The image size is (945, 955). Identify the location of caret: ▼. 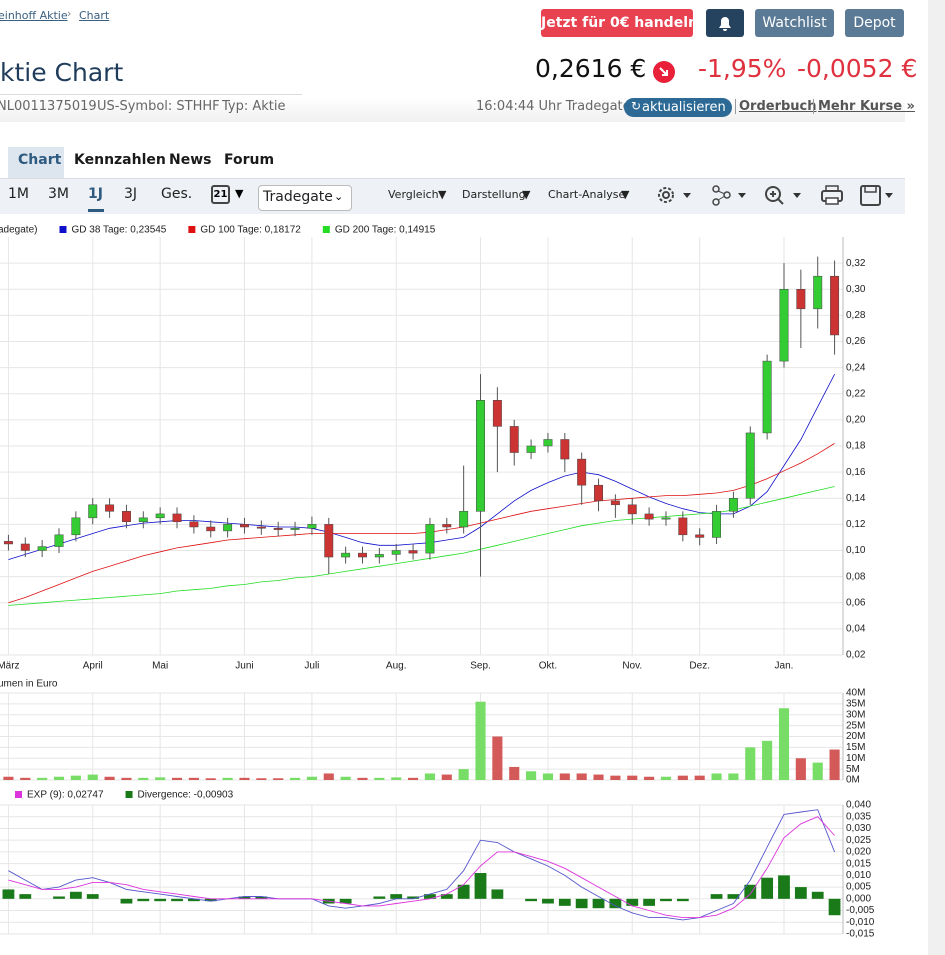
(526, 194).